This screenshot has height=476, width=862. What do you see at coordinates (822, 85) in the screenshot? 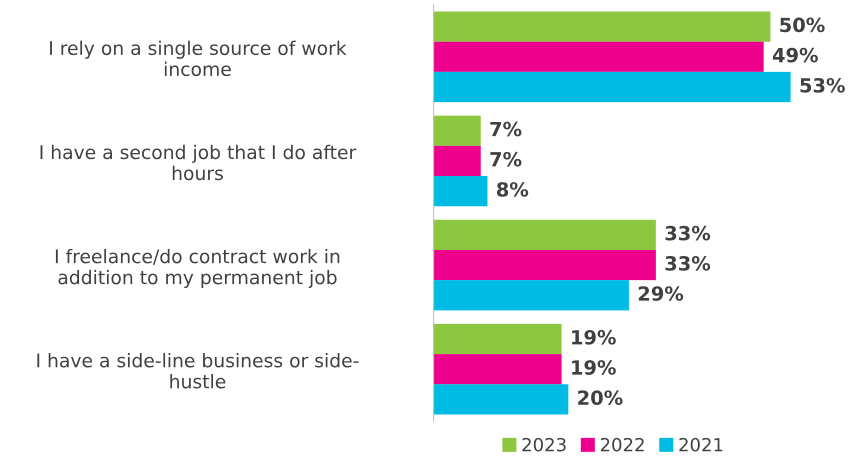
I see `data-label: 53%` at bounding box center [822, 85].